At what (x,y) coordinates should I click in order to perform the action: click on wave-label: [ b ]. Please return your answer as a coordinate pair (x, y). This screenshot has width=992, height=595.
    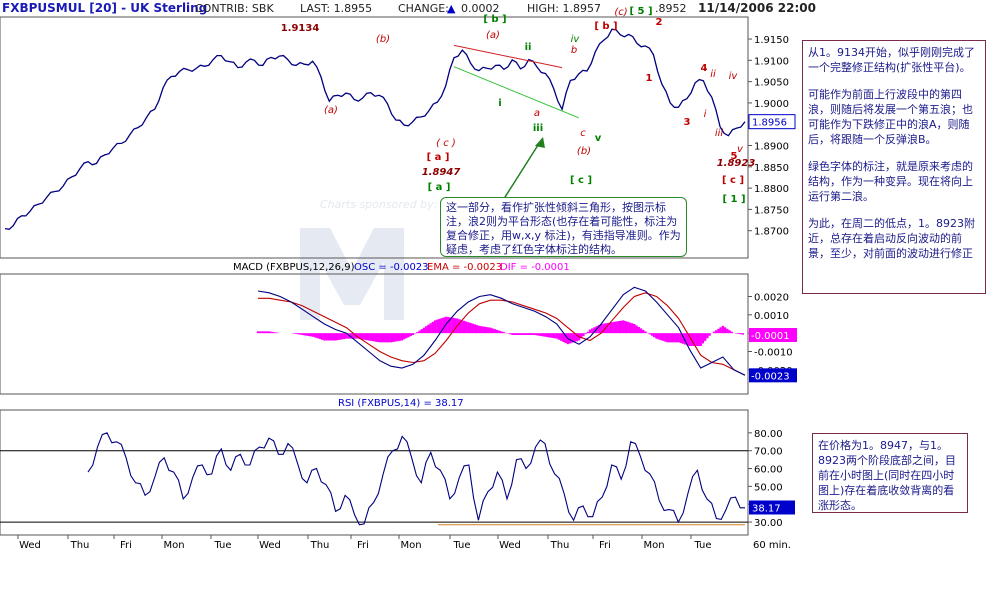
    Looking at the image, I should click on (605, 26).